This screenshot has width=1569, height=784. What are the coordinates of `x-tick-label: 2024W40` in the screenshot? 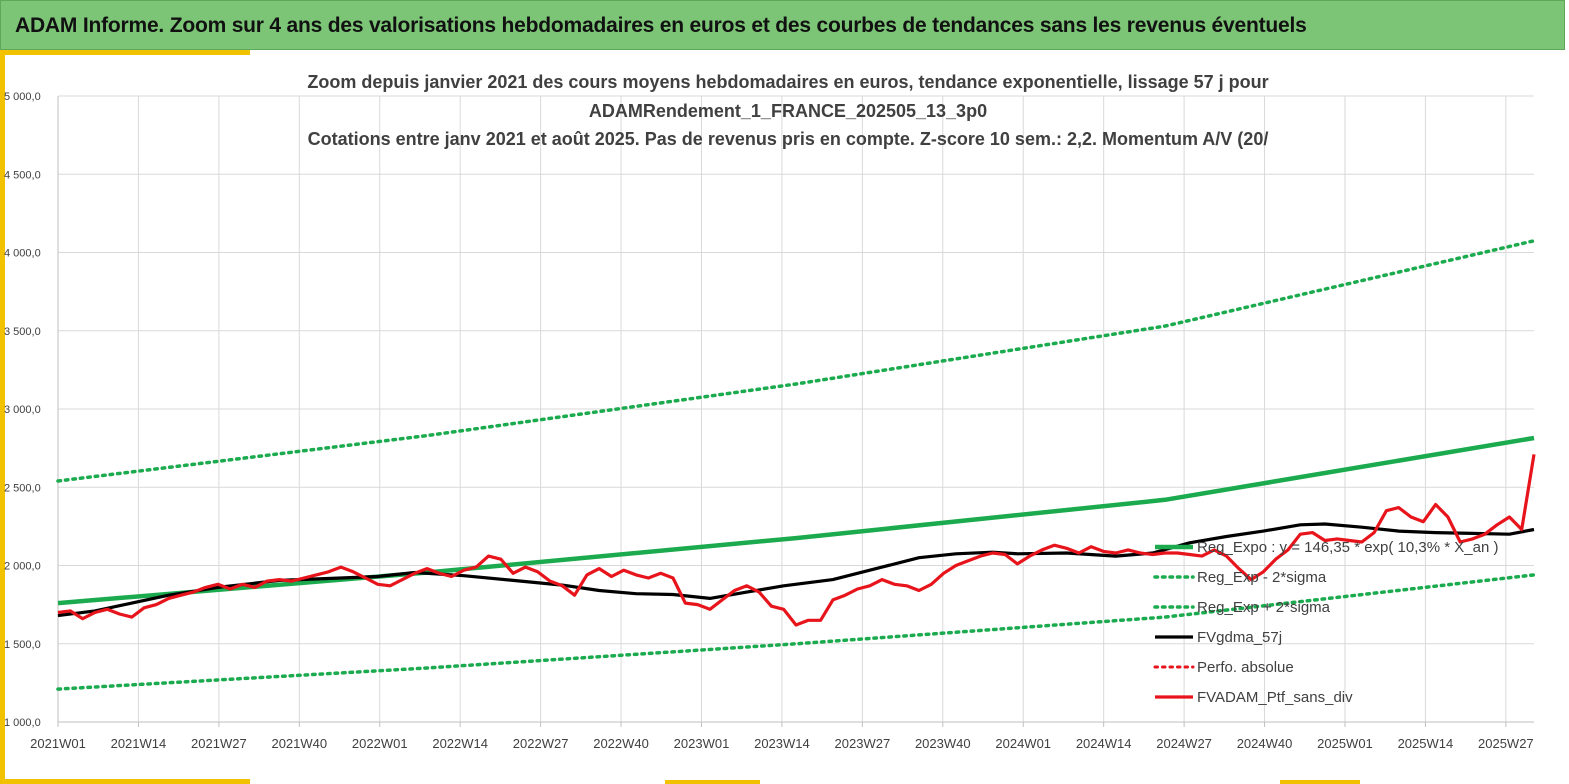 It's located at (1265, 743).